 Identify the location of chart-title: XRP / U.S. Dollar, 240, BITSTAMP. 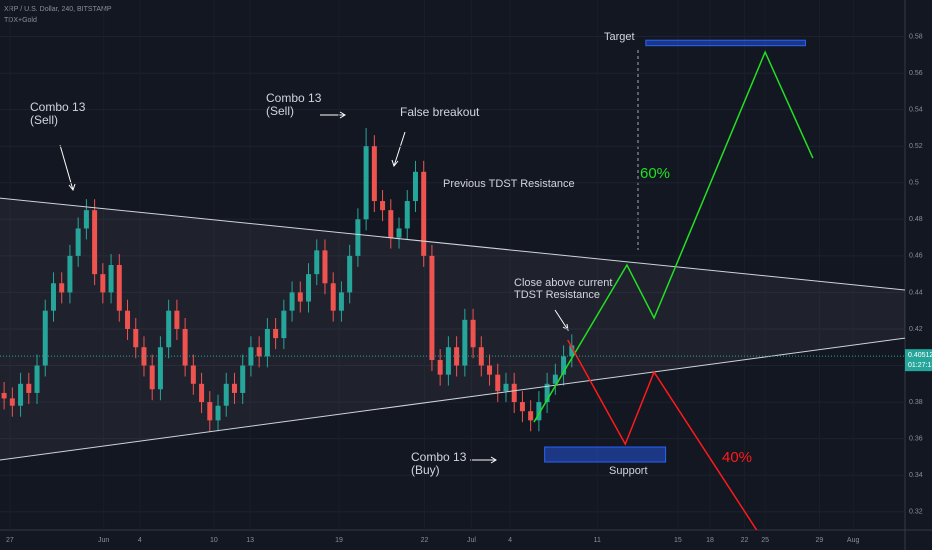
(58, 9).